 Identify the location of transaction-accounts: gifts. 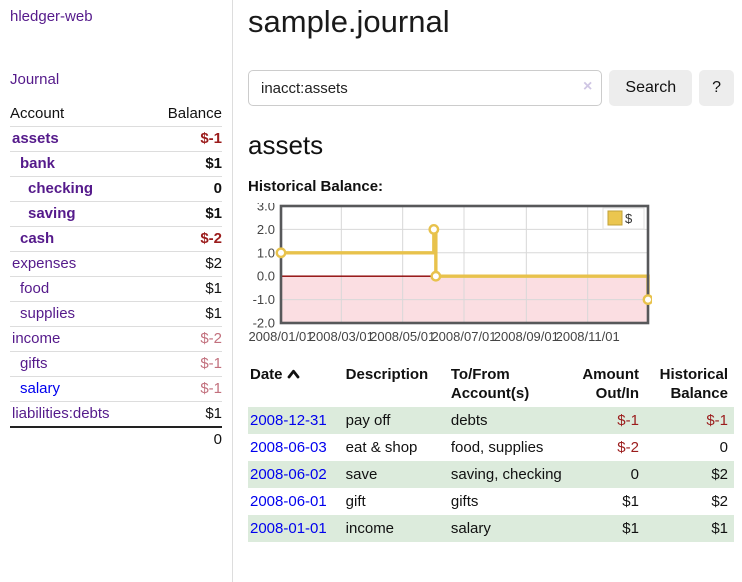
(464, 501).